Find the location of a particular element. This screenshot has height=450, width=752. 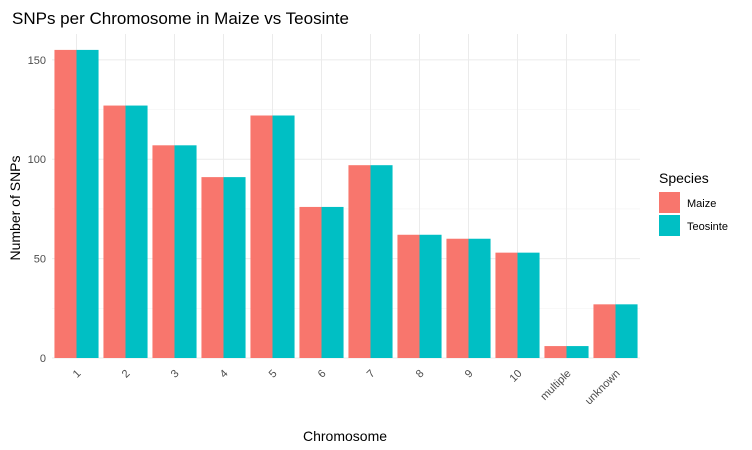

x-tick-label: 9 is located at coordinates (469, 374).